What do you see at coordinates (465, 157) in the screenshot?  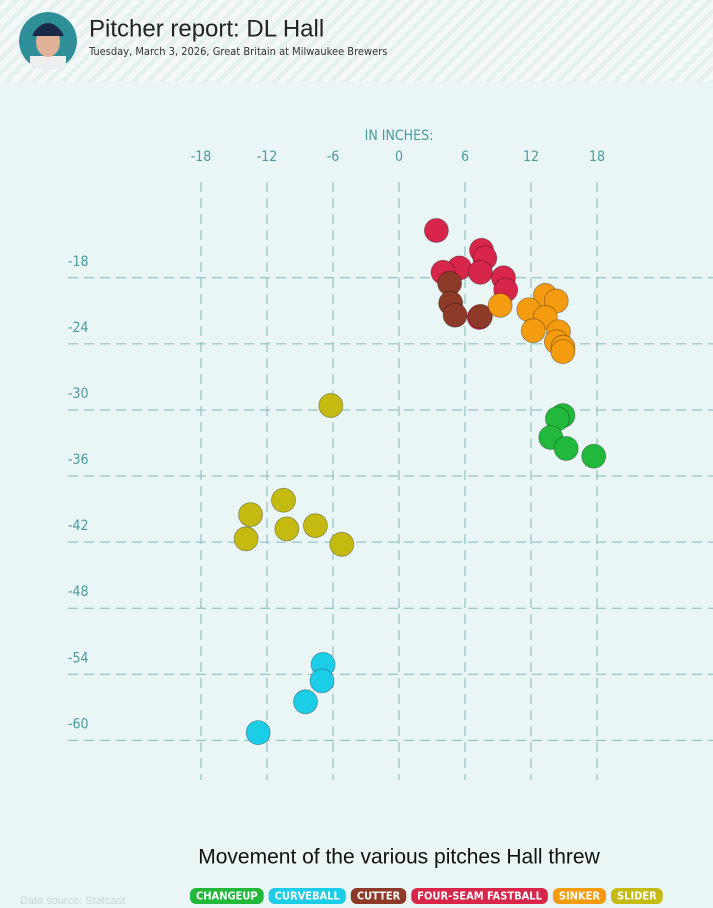 I see `x-tick-label: 6` at bounding box center [465, 157].